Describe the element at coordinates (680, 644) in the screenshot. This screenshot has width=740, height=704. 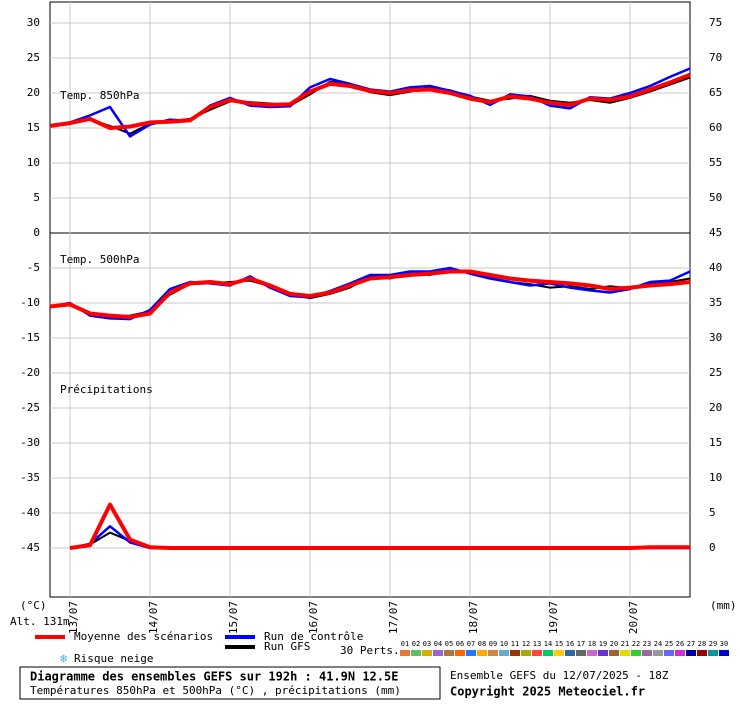
I see `pert-label: 26` at that location.